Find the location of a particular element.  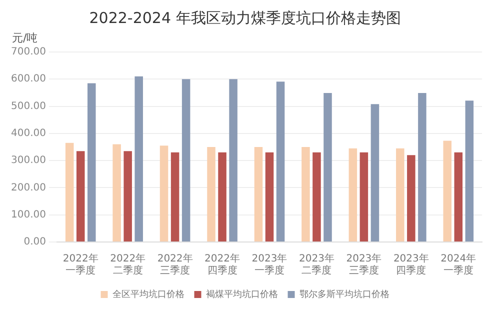

x-tick-label: 2022年二季度 is located at coordinates (128, 264).